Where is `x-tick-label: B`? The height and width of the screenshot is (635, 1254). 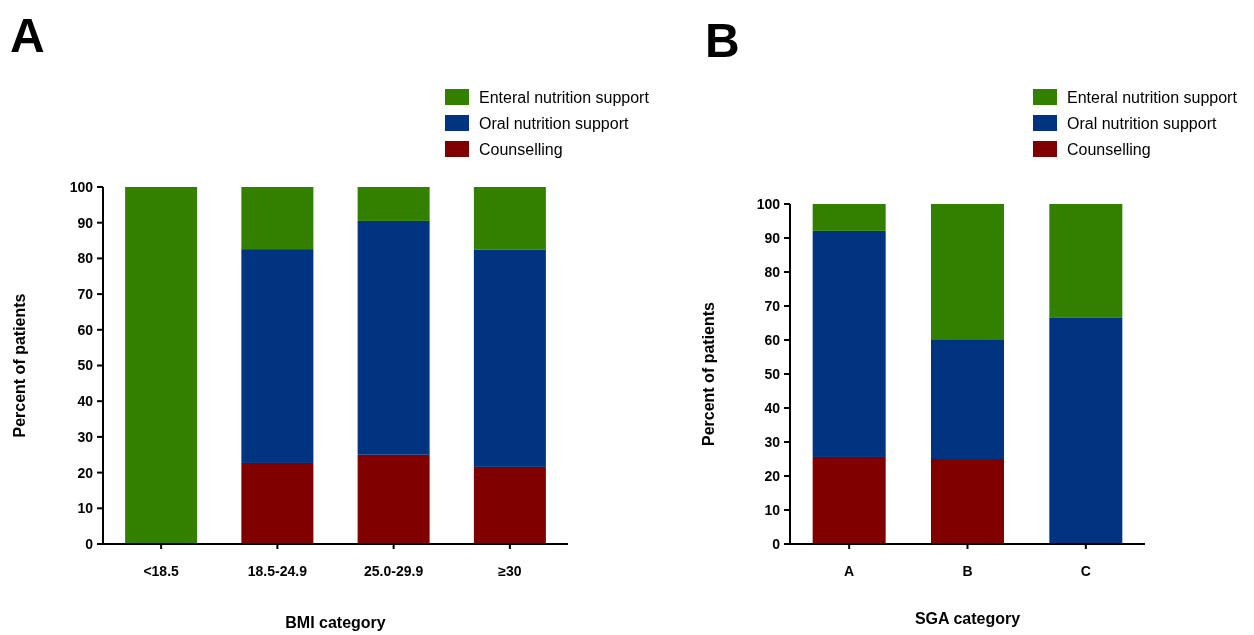 x-tick-label: B is located at coordinates (967, 571).